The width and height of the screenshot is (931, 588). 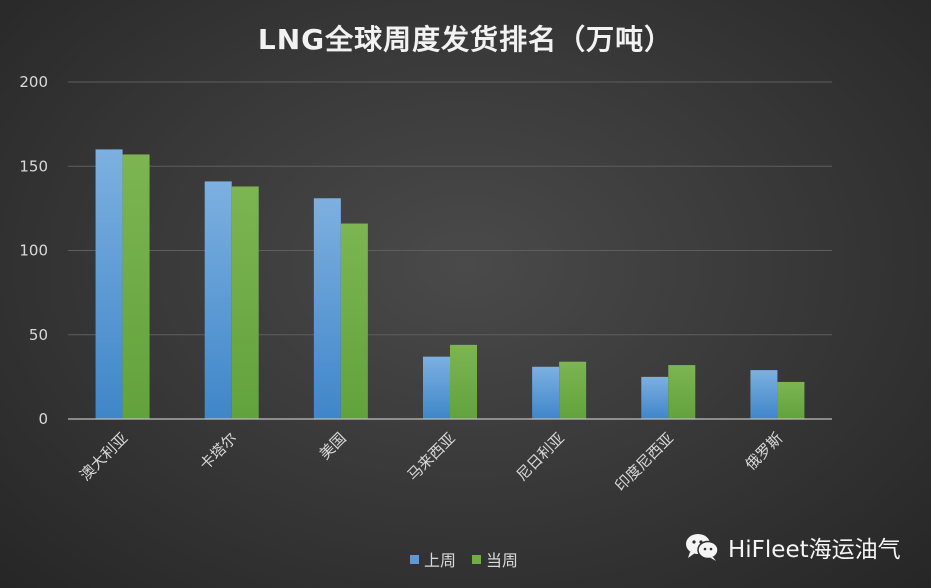 I want to click on legend-item-series-1: 当周, so click(x=495, y=559).